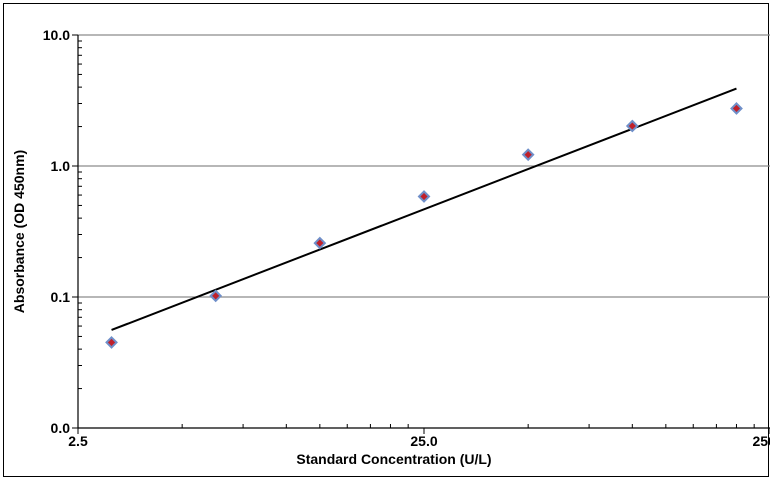 The width and height of the screenshot is (774, 482). I want to click on y-axis-title: Absorbance (OD 450nm), so click(19, 231).